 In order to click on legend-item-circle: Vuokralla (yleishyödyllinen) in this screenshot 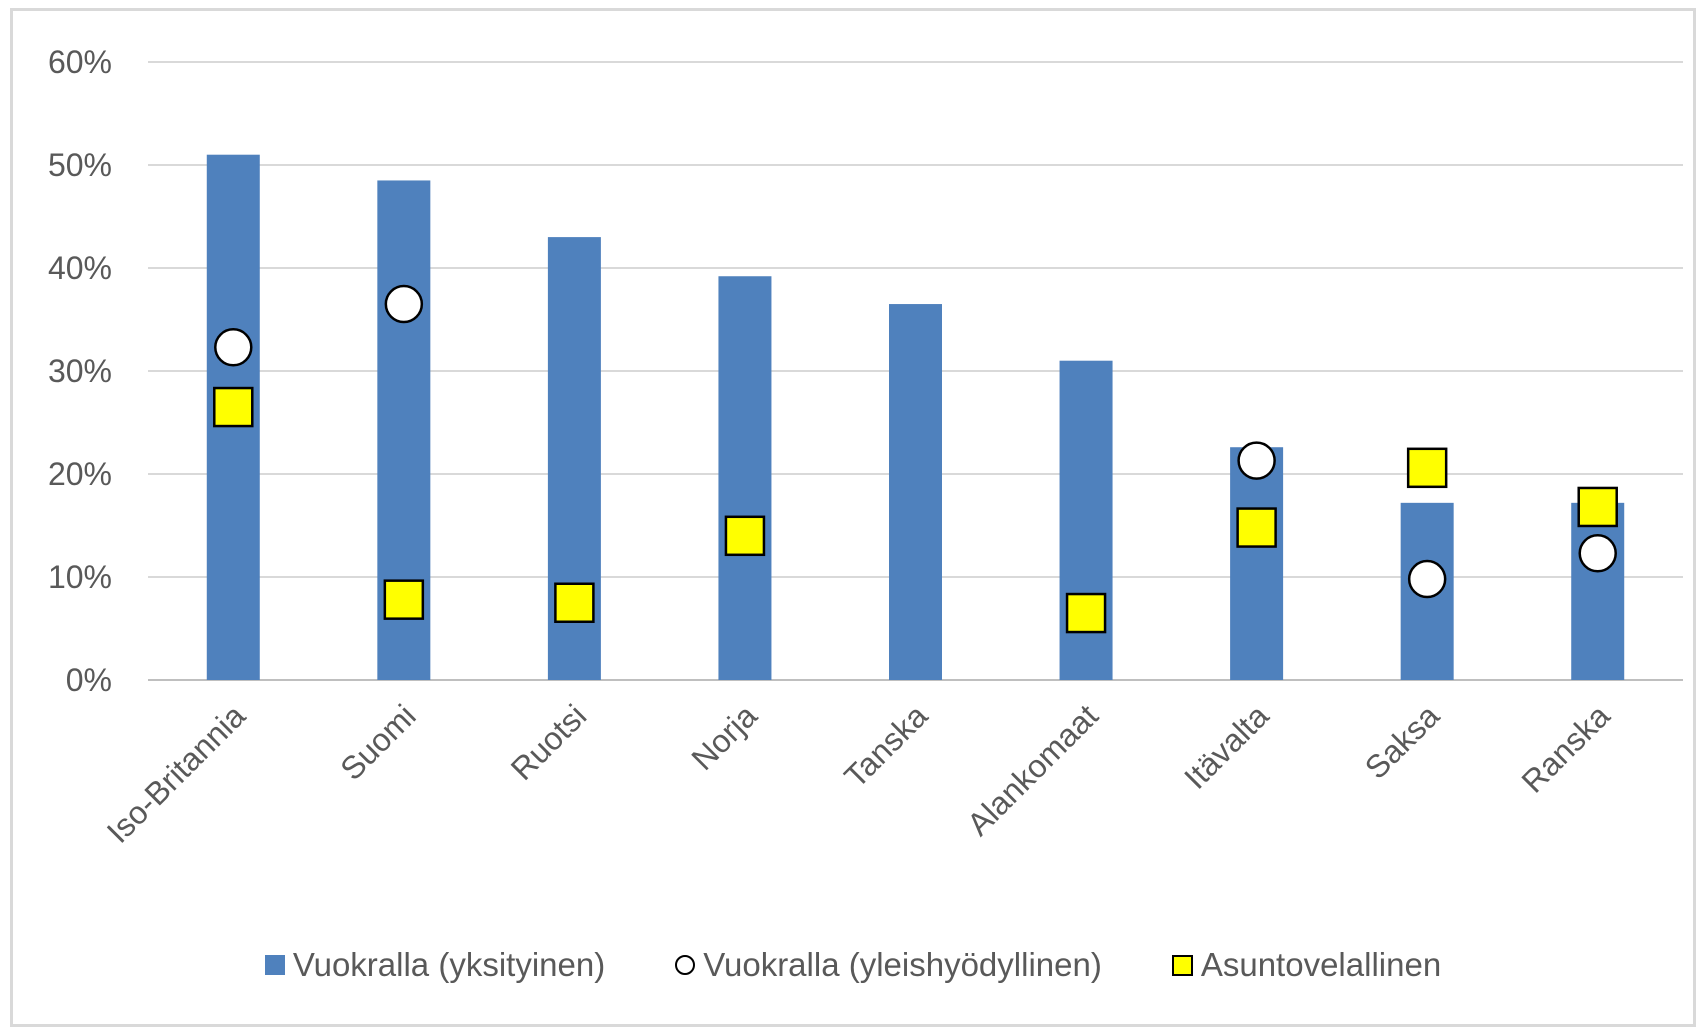, I will do `click(888, 965)`.